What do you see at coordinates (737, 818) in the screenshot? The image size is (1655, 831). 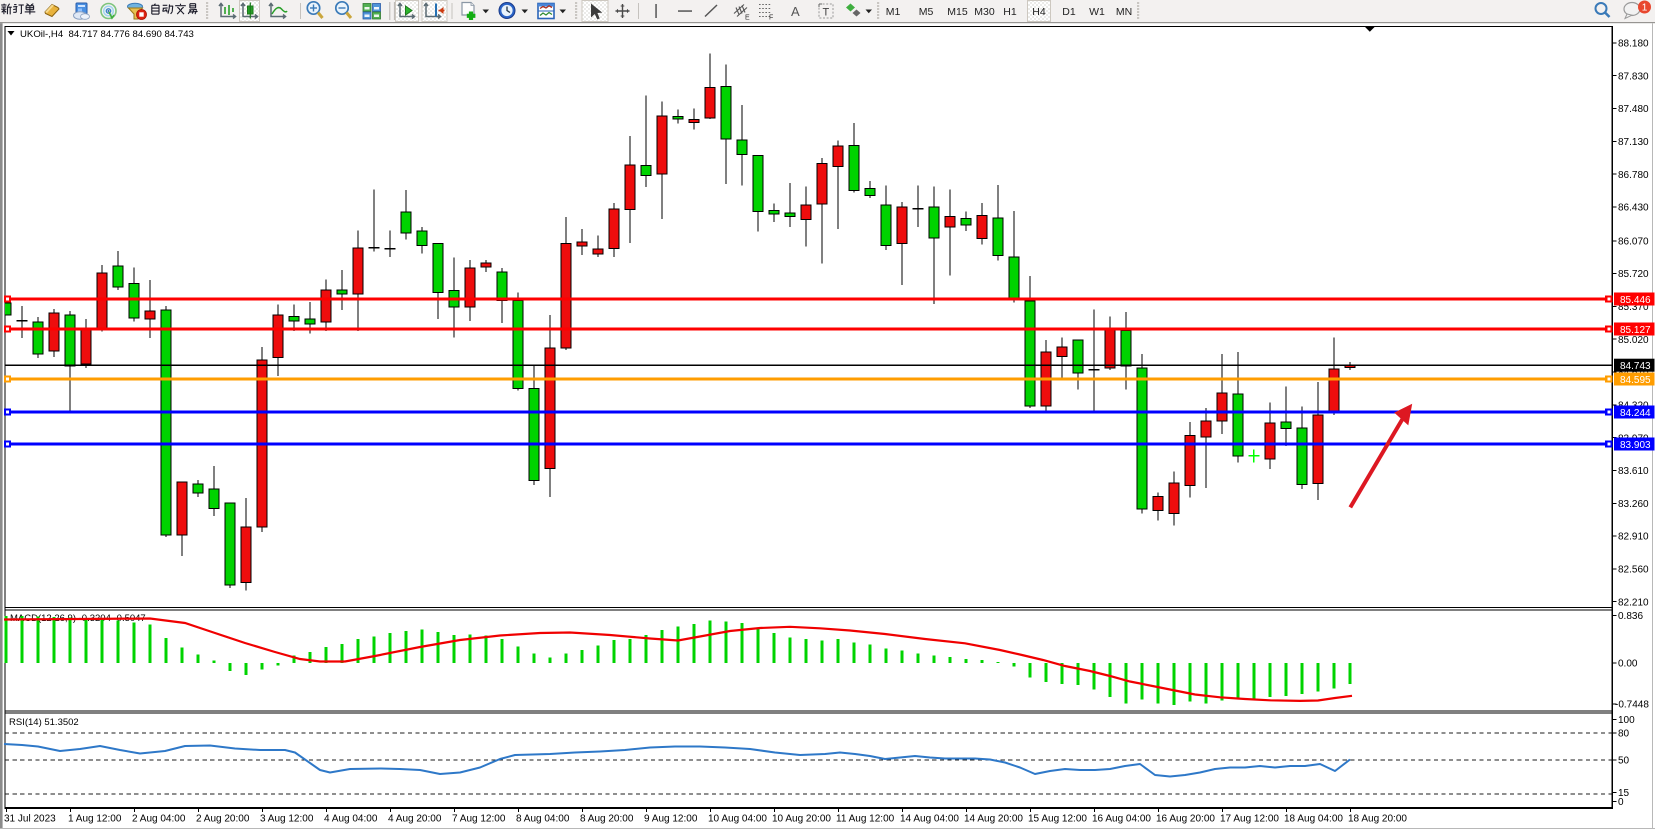 I see `svg-text: 10 Aug 04:00` at bounding box center [737, 818].